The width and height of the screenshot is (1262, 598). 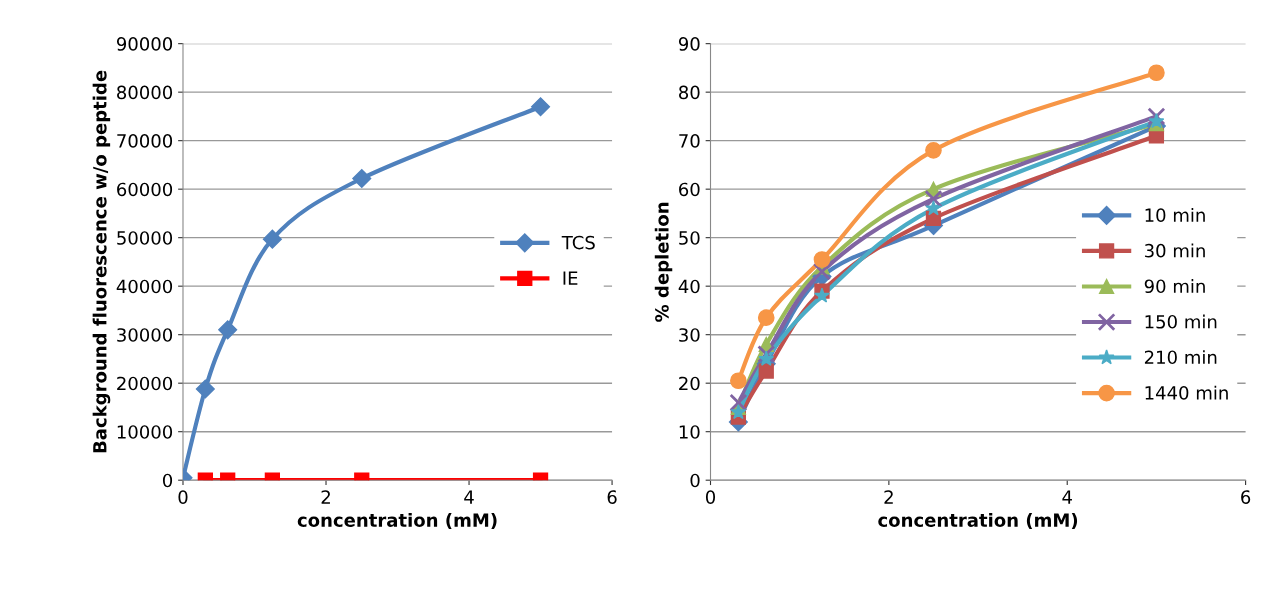 What do you see at coordinates (578, 242) in the screenshot?
I see `legend-label: TCS` at bounding box center [578, 242].